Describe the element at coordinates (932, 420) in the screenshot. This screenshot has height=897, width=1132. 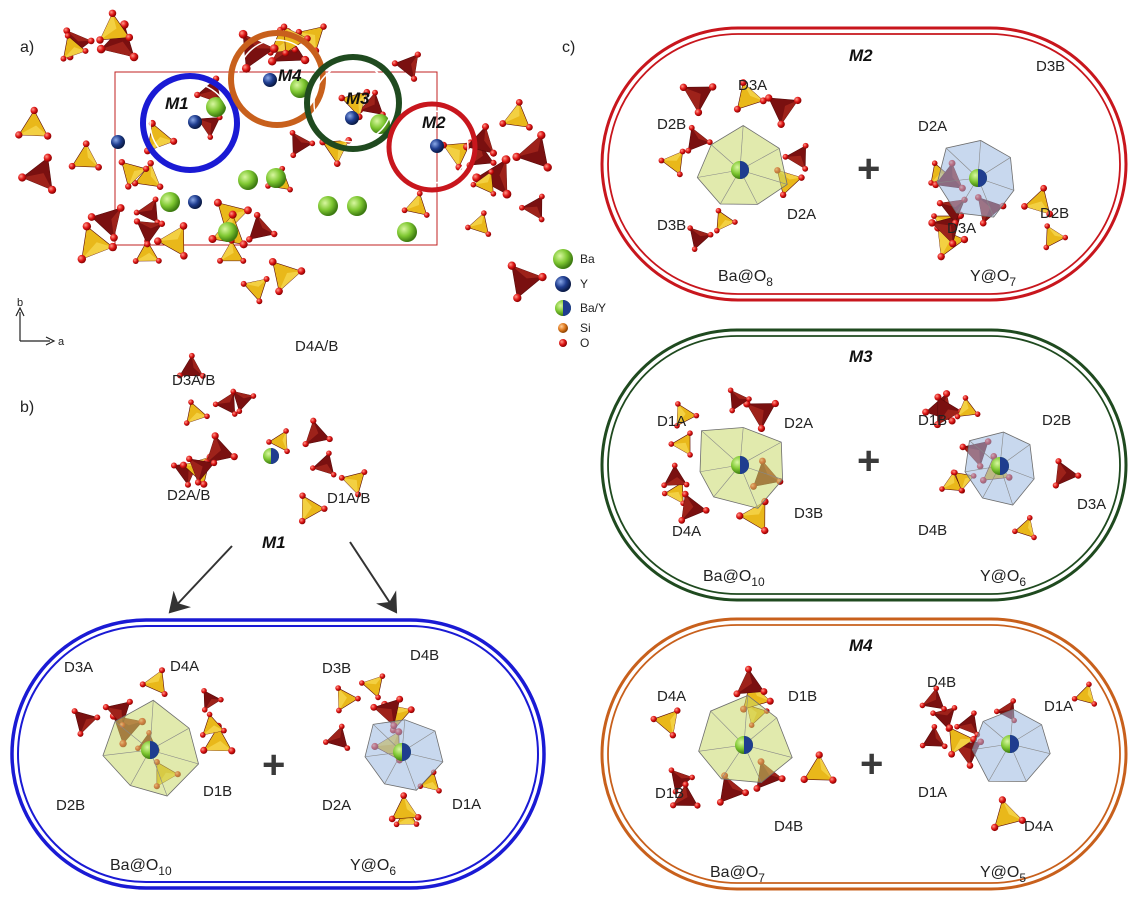
I see `m3-right-label-1: D1B` at that location.